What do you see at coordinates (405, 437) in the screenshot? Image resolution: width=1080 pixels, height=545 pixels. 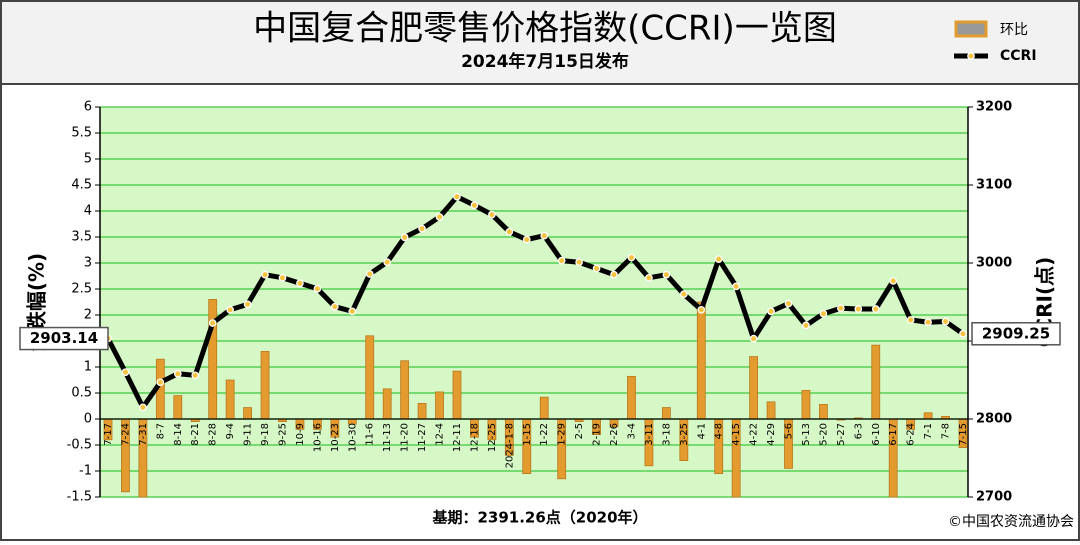 I see `x-tick-label: 11-20` at bounding box center [405, 437].